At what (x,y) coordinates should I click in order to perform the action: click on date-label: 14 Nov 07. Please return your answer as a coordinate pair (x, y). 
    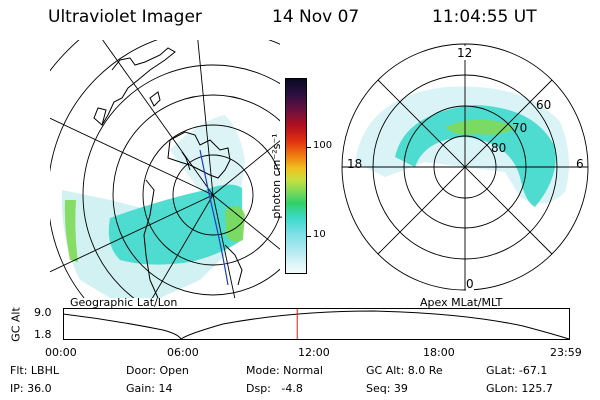
    Looking at the image, I should click on (316, 17).